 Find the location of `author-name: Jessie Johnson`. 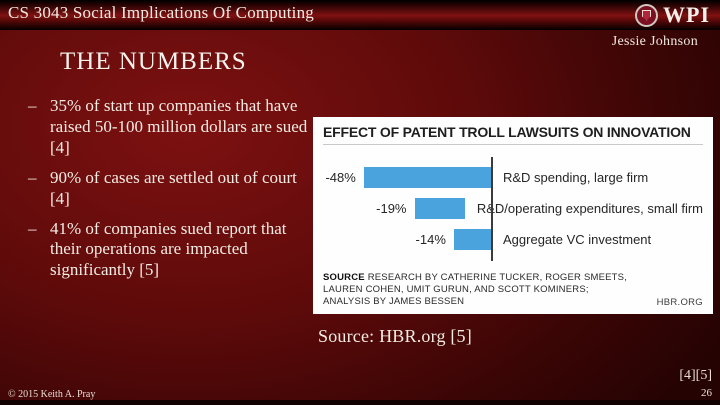

author-name: Jessie Johnson is located at coordinates (654, 41).